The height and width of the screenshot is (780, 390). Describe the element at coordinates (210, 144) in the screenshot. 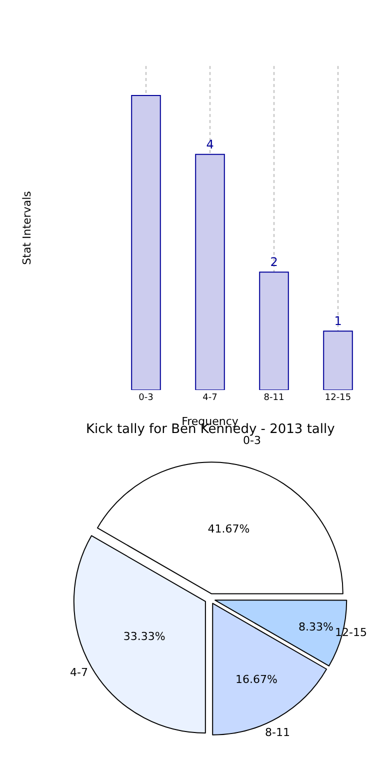

I see `data-label: 4` at that location.